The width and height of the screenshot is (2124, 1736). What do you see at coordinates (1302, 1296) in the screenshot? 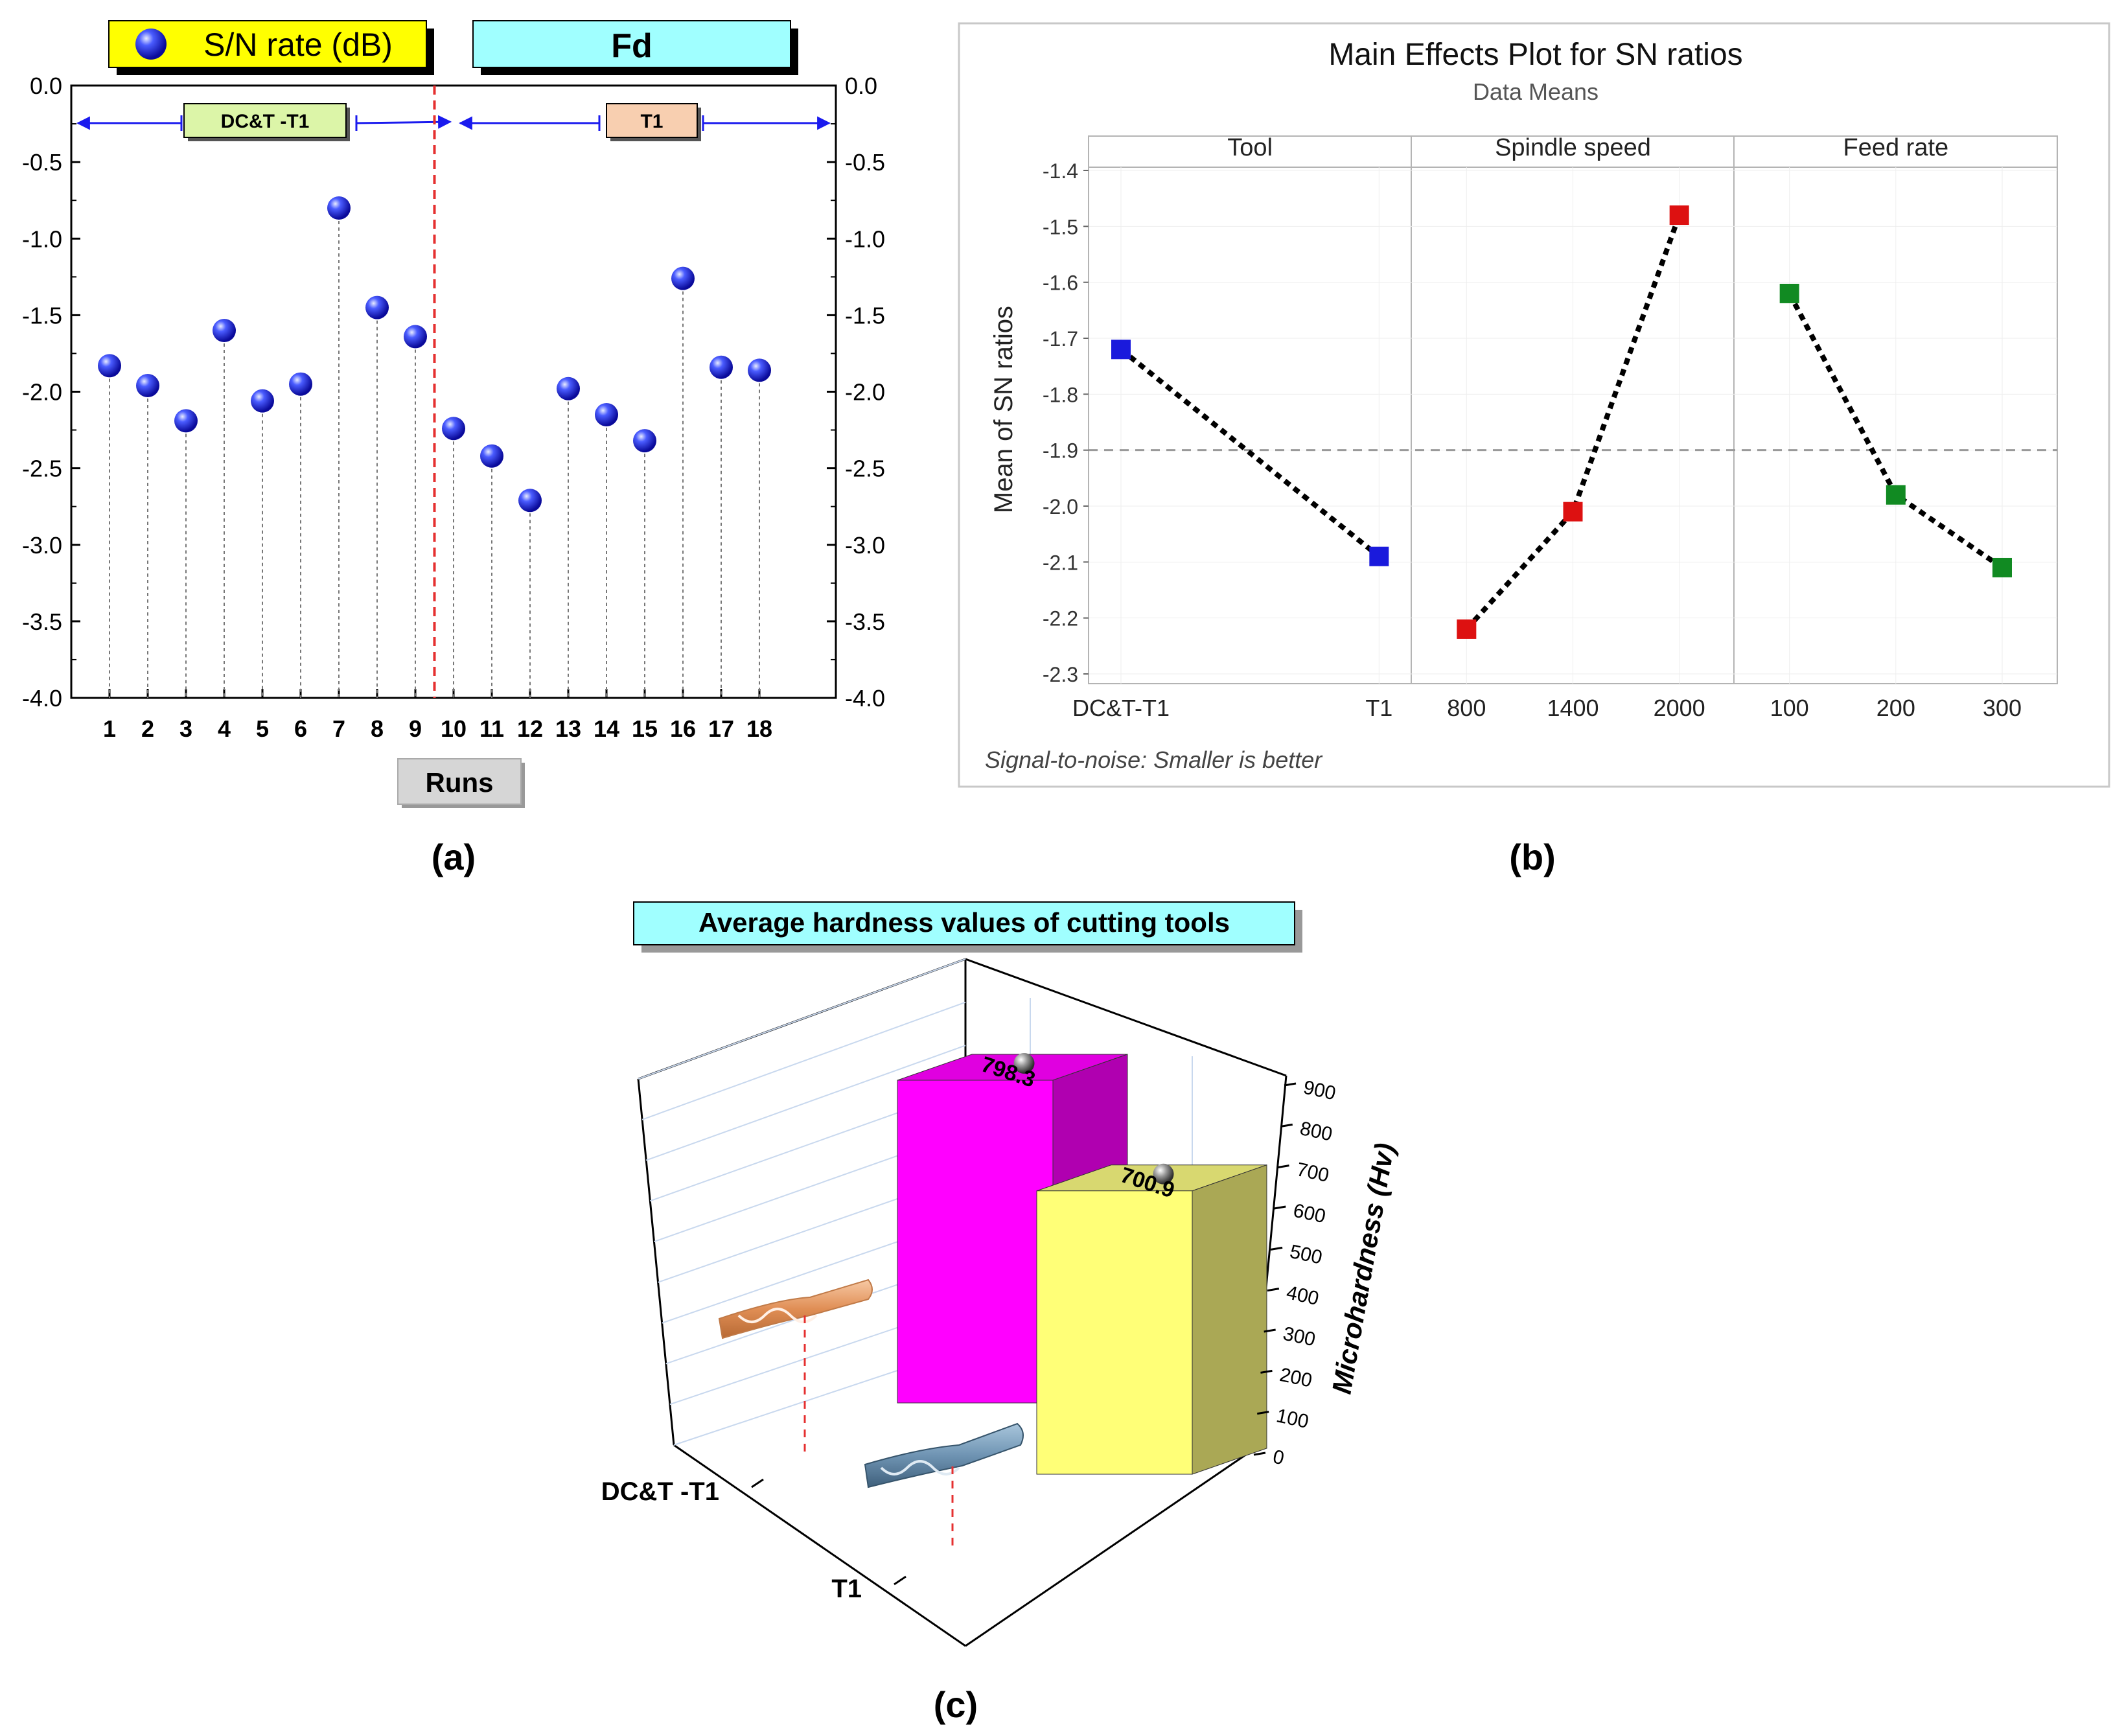
I see `z-tick-label: 400` at bounding box center [1302, 1296].